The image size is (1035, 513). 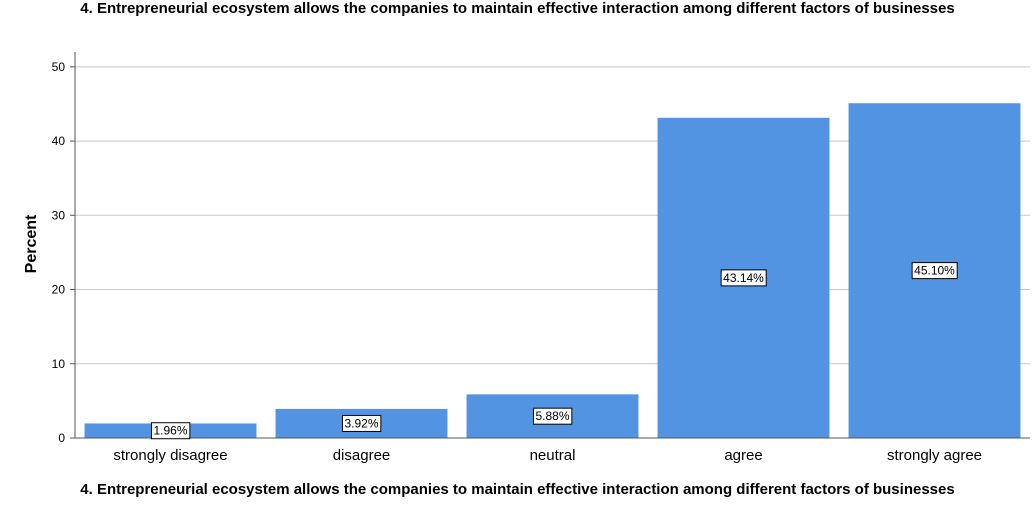 I want to click on data-label-0: 1.96%, so click(x=170, y=431).